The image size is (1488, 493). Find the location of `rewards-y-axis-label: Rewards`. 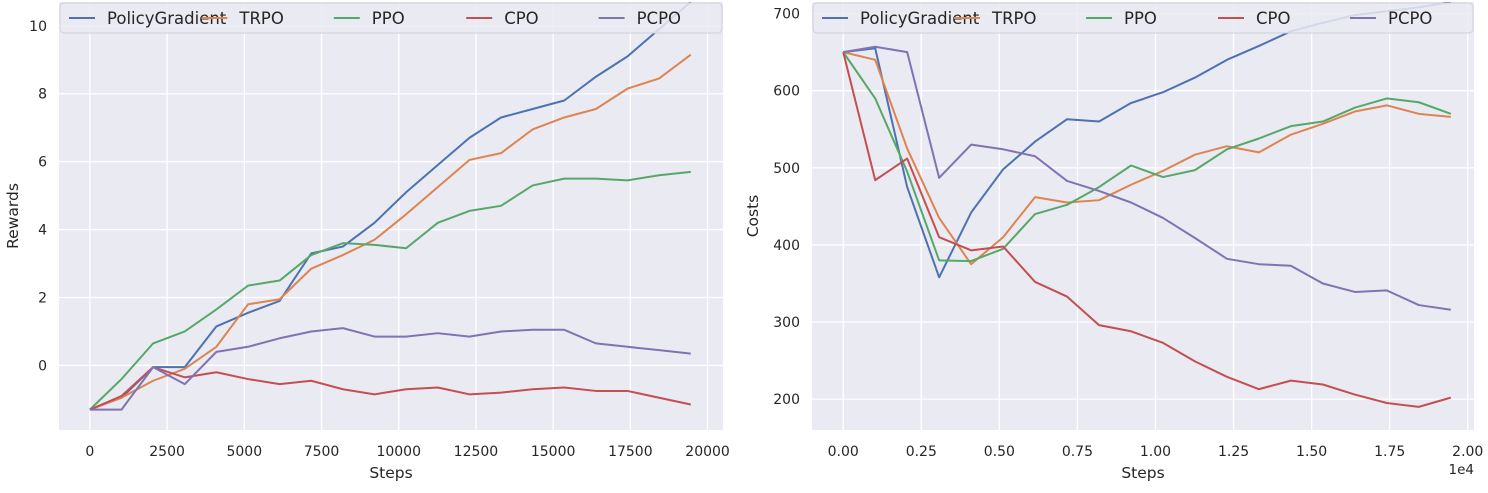

rewards-y-axis-label: Rewards is located at coordinates (13, 216).